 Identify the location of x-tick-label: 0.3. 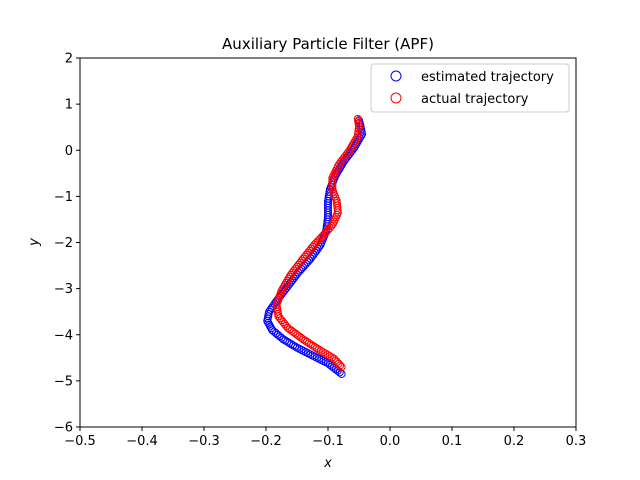
(576, 441).